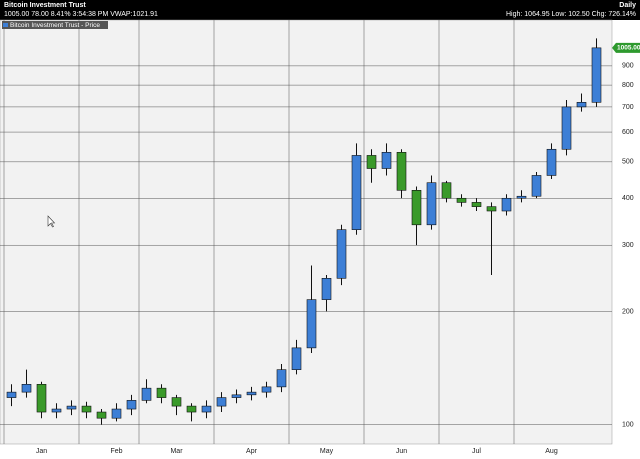 The width and height of the screenshot is (640, 459). What do you see at coordinates (176, 451) in the screenshot?
I see `x-tick-label: Mar` at bounding box center [176, 451].